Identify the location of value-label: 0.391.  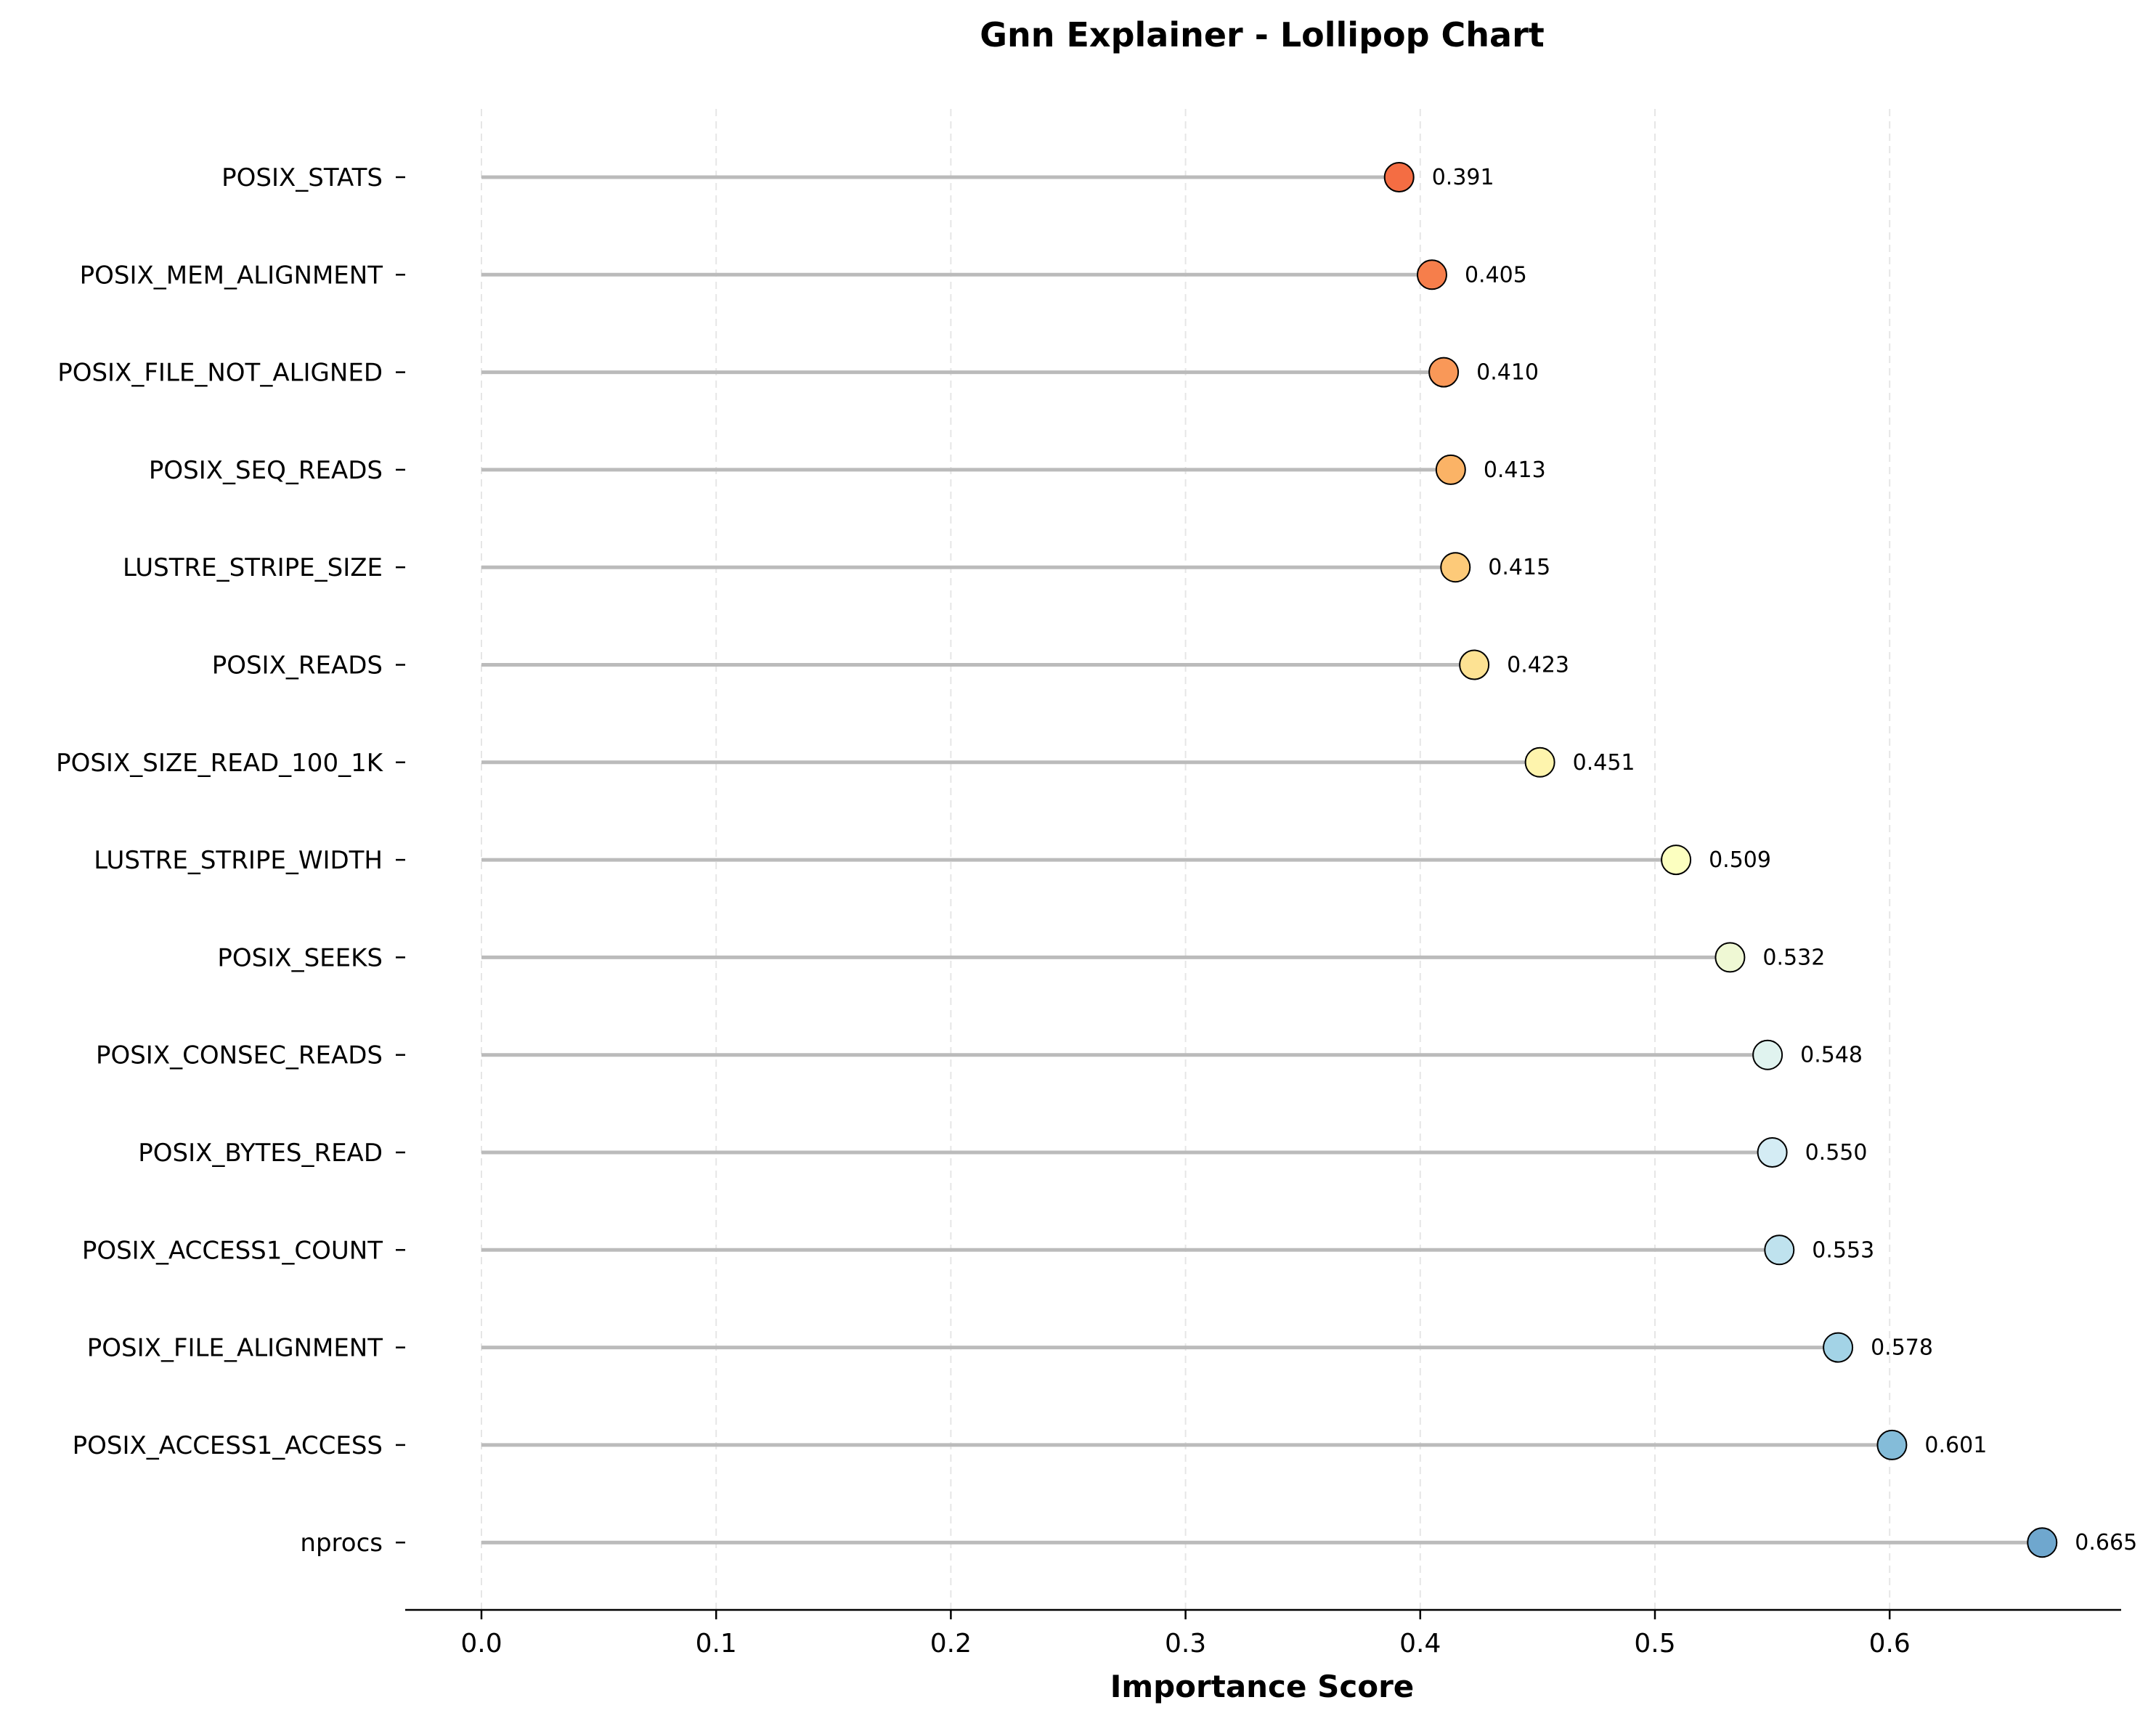
(1463, 177).